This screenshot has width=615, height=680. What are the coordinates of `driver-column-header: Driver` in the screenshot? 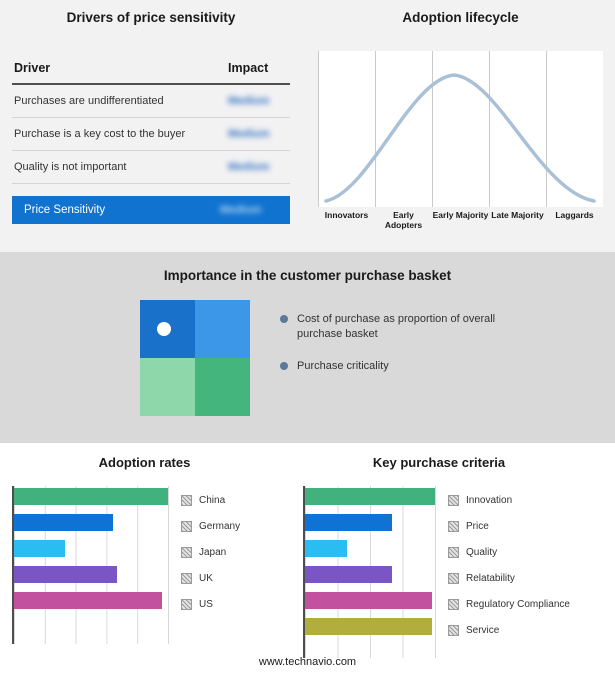 It's located at (32, 68).